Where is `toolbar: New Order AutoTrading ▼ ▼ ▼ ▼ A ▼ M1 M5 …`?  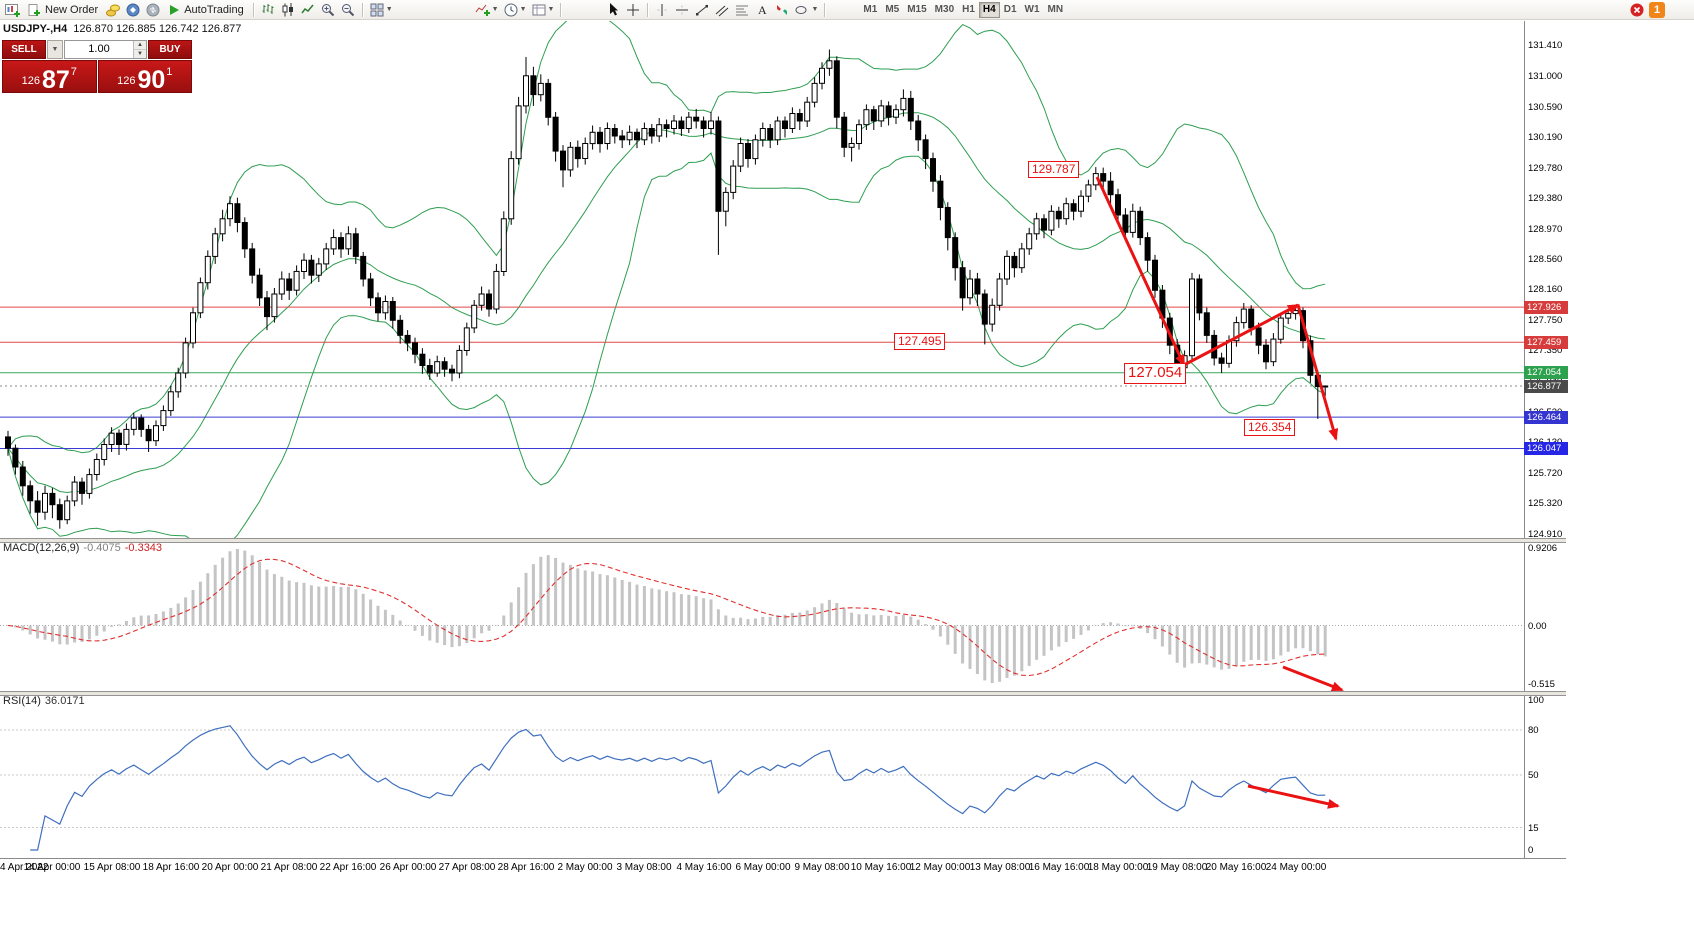 toolbar: New Order AutoTrading ▼ ▼ ▼ ▼ A ▼ M1 M5 … is located at coordinates (847, 10).